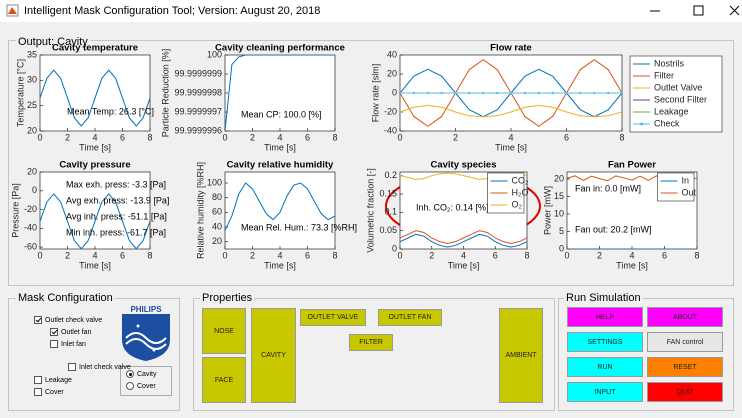 The image size is (742, 418). What do you see at coordinates (146, 333) in the screenshot?
I see `philips-logo: PHILIPS` at bounding box center [146, 333].